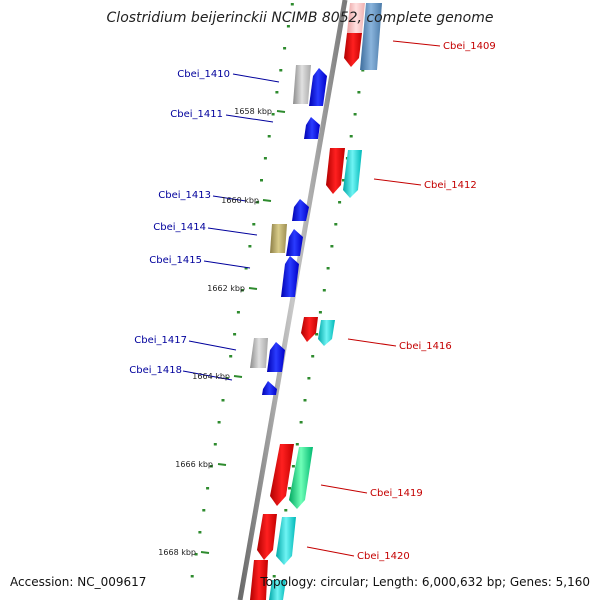 The height and width of the screenshot is (600, 600). Describe the element at coordinates (155, 370) in the screenshot. I see `gene-label-cbei-1418: Cbei_1418` at that location.